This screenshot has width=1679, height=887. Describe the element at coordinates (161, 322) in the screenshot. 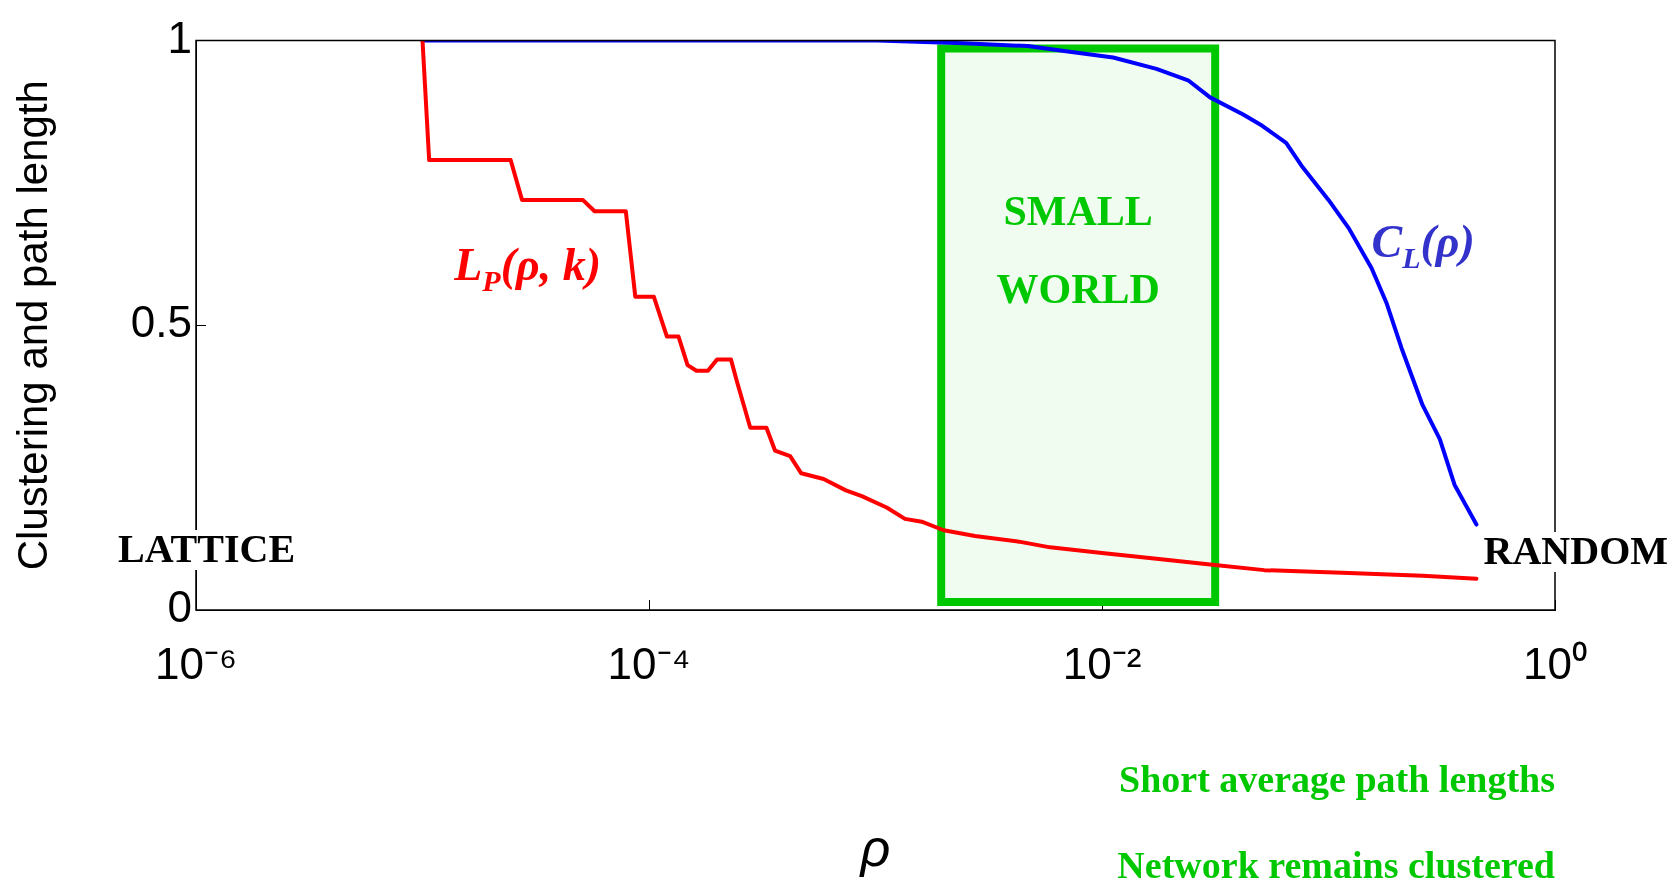

I see `y-tick-label: 0.5` at that location.